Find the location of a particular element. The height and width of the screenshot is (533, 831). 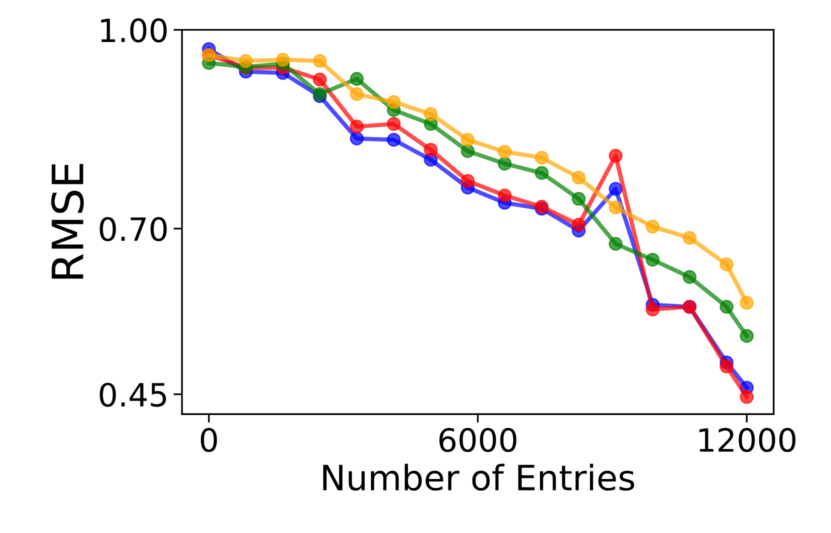

y-axis-title: RMSE is located at coordinates (67, 221).